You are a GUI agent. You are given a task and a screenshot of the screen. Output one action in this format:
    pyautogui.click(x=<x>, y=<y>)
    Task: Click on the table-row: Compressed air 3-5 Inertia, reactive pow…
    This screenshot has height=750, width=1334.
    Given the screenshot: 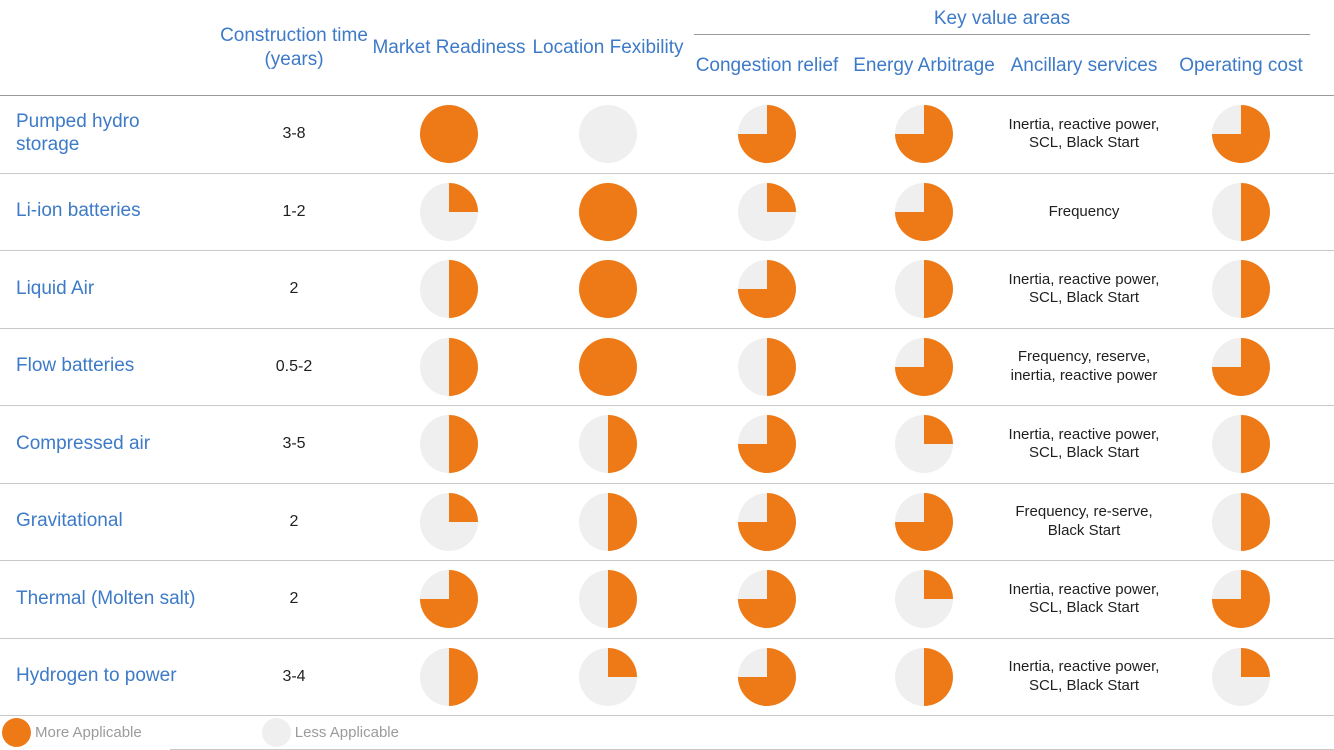 What is the action you would take?
    pyautogui.click(x=667, y=445)
    